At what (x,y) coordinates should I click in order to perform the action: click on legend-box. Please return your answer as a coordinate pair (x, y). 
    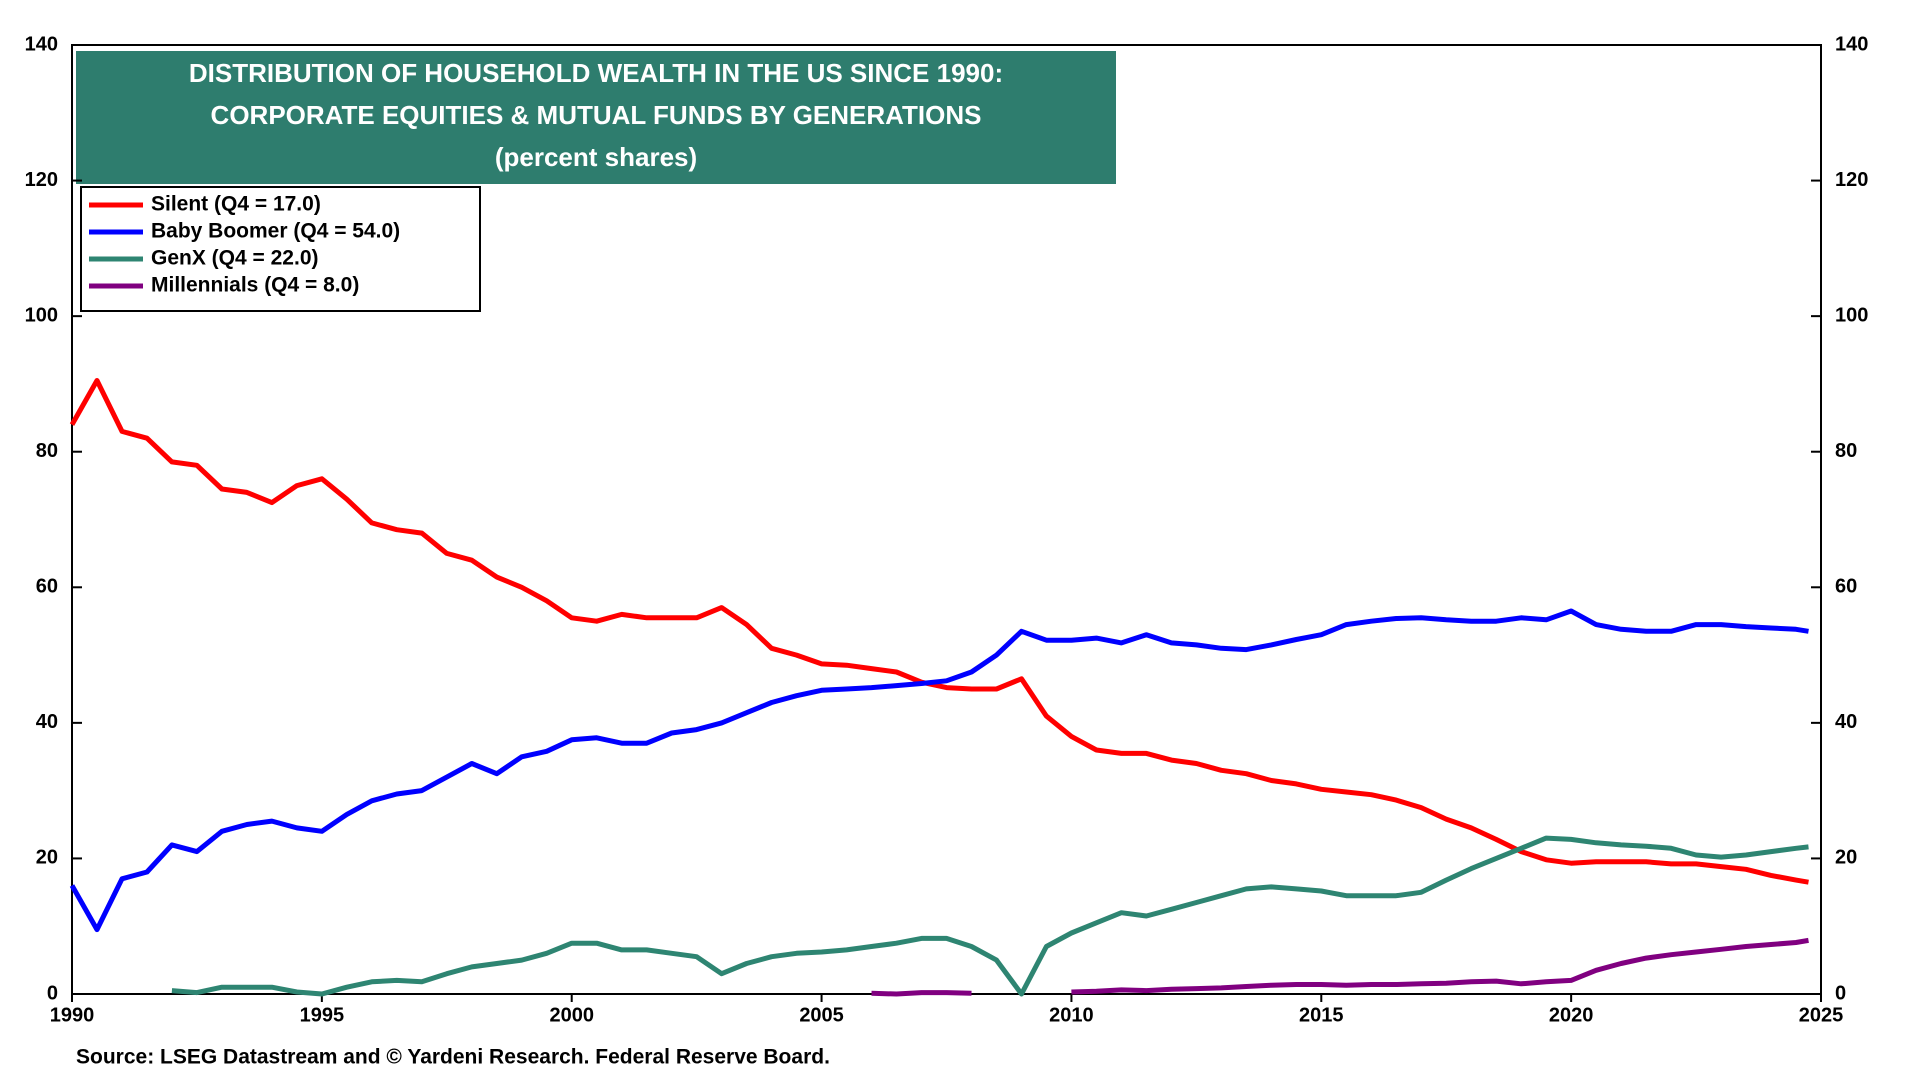
    Looking at the image, I should click on (280, 249).